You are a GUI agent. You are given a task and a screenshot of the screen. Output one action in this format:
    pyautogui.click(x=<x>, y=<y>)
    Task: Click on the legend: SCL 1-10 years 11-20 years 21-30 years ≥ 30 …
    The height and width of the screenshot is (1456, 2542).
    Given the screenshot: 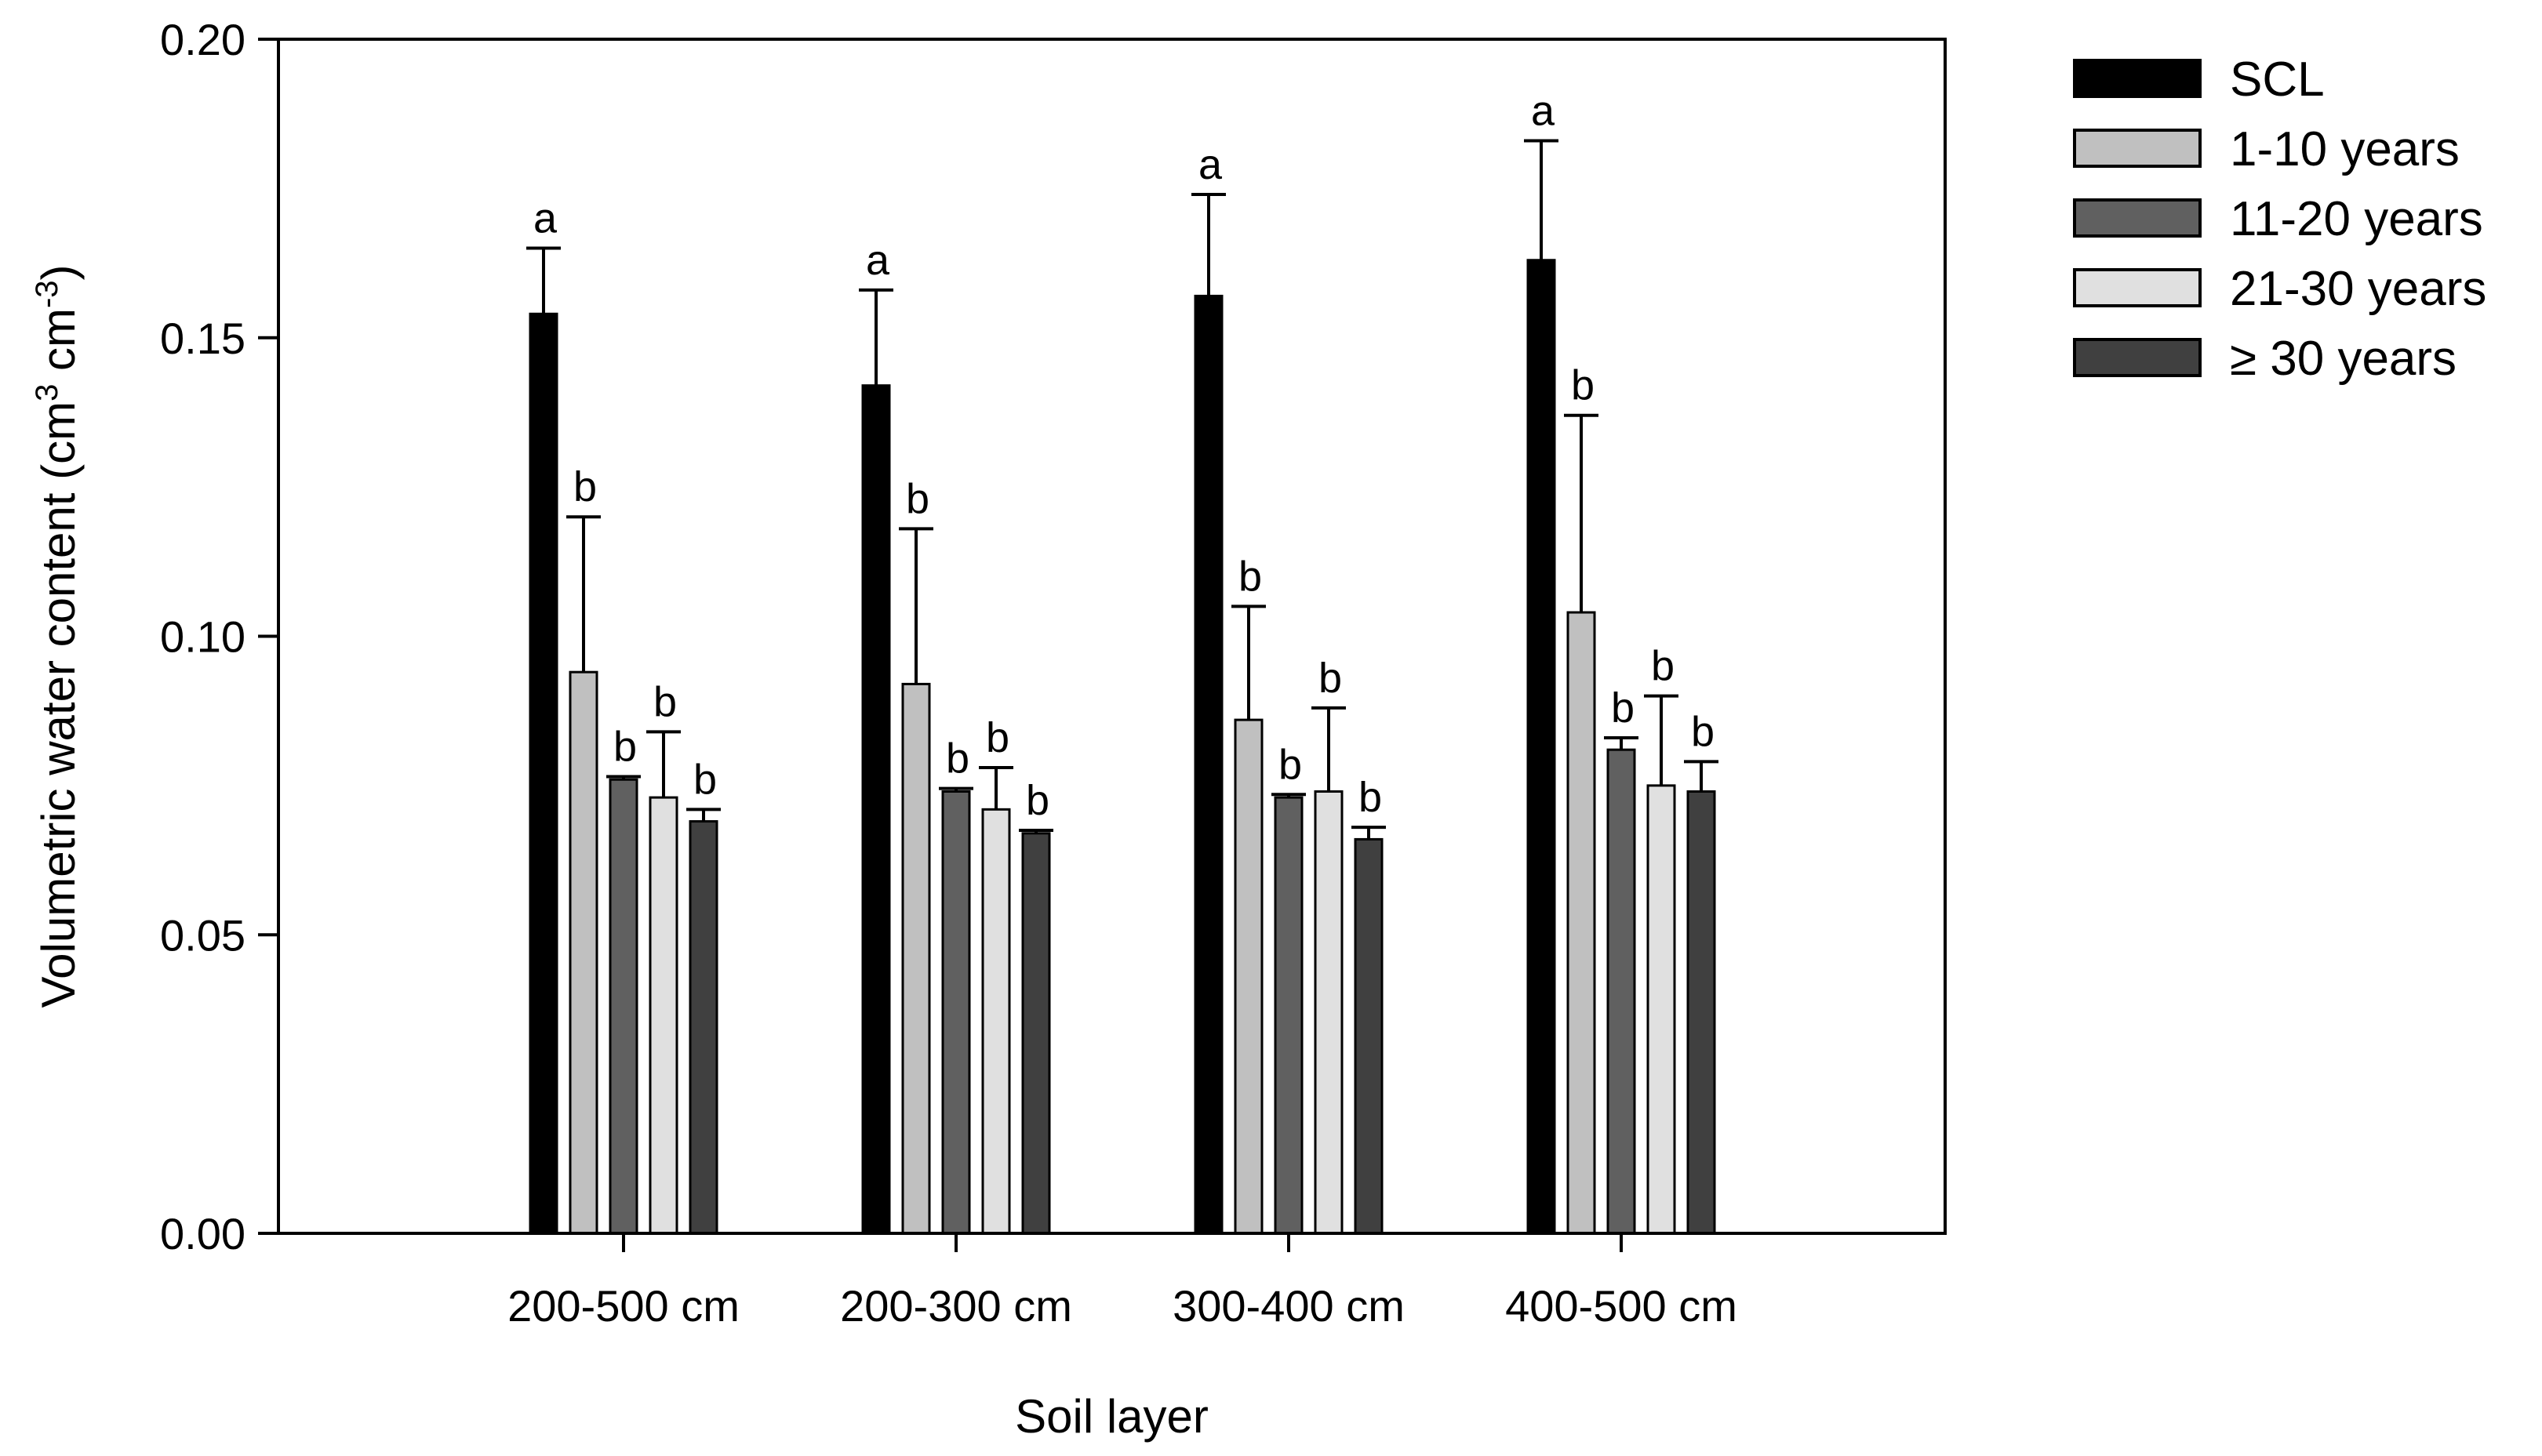 What is the action you would take?
    pyautogui.click(x=2279, y=219)
    